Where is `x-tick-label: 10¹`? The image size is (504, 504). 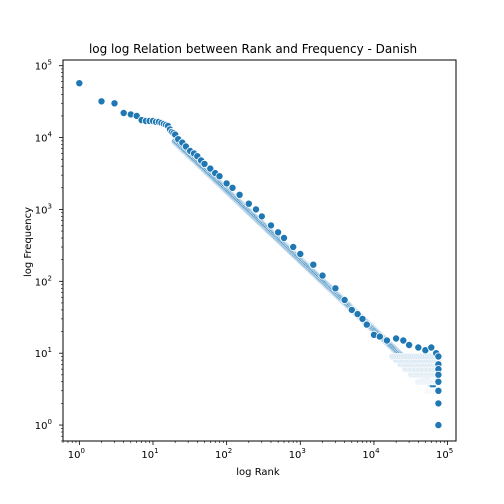
x-tick-label: 10¹ is located at coordinates (149, 454).